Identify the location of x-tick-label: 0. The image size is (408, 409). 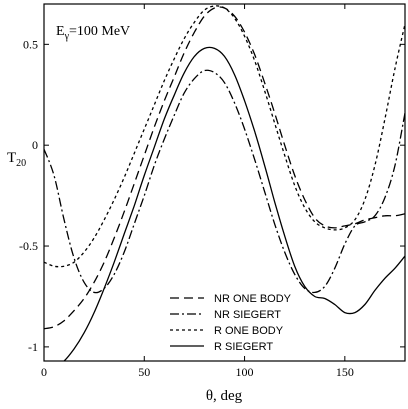
(44, 372).